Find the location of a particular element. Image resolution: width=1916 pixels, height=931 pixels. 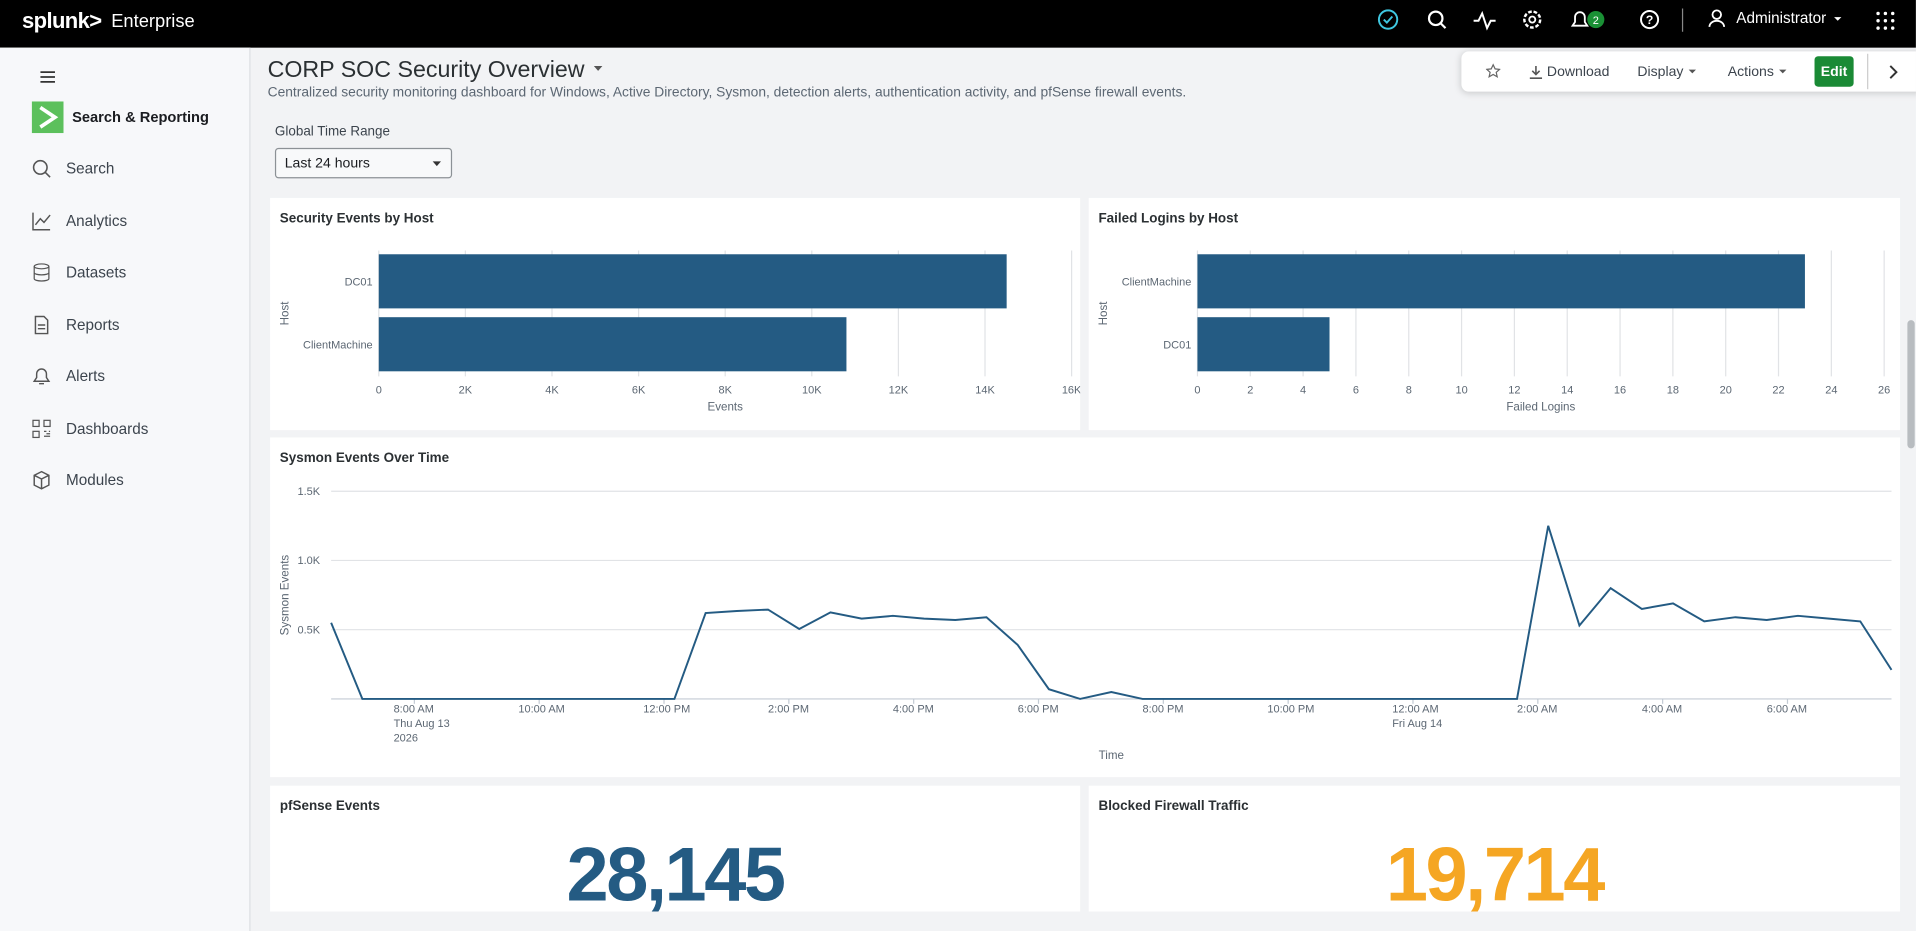

x-tick-label: 8:00 AM is located at coordinates (414, 709).